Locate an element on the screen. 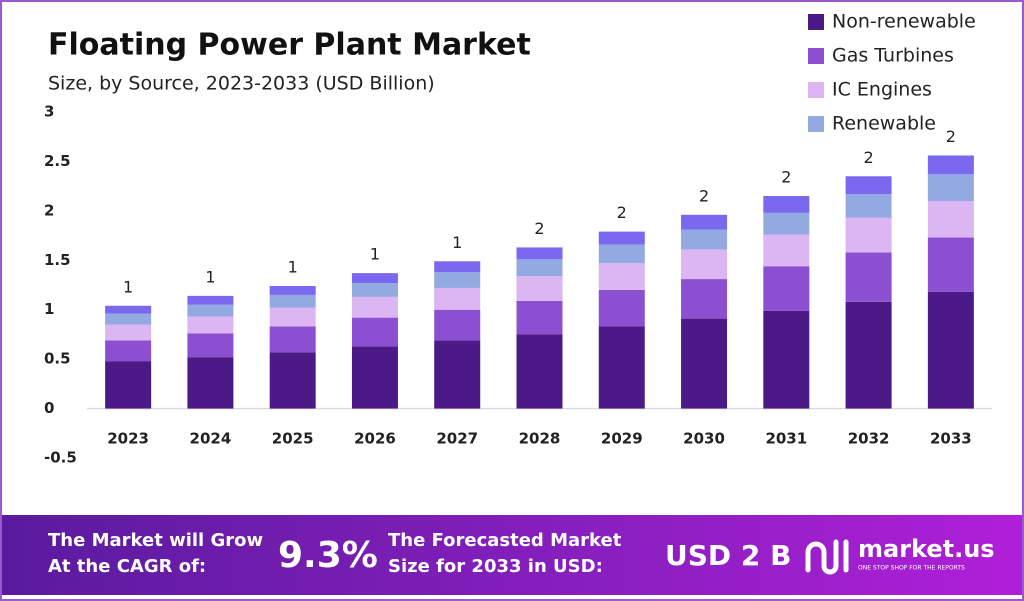 The height and width of the screenshot is (601, 1024). brand-tagline: ONE STOP SHOP FOR THE REPORTS is located at coordinates (911, 568).